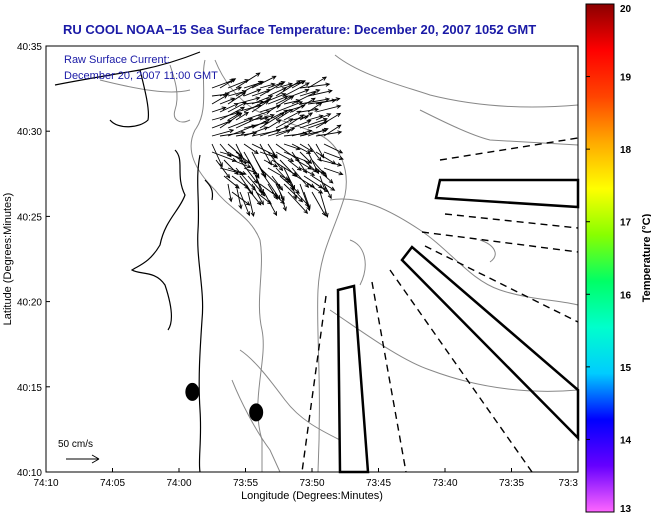  Describe the element at coordinates (626, 509) in the screenshot. I see `colorbar-tick-label: 13` at that location.